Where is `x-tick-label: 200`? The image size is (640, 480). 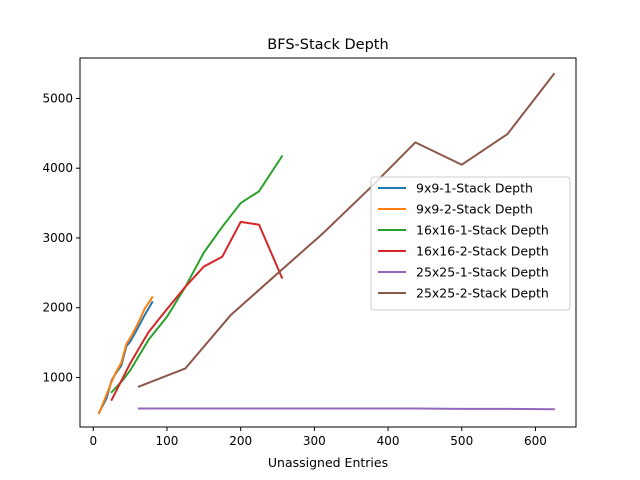
x-tick-label: 200 is located at coordinates (240, 441).